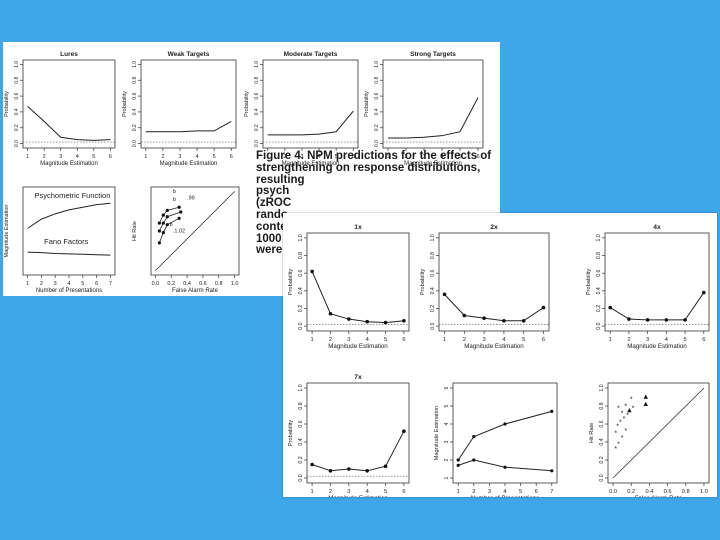  I want to click on top-panel-4-xtick-label: 2, so click(405, 157).